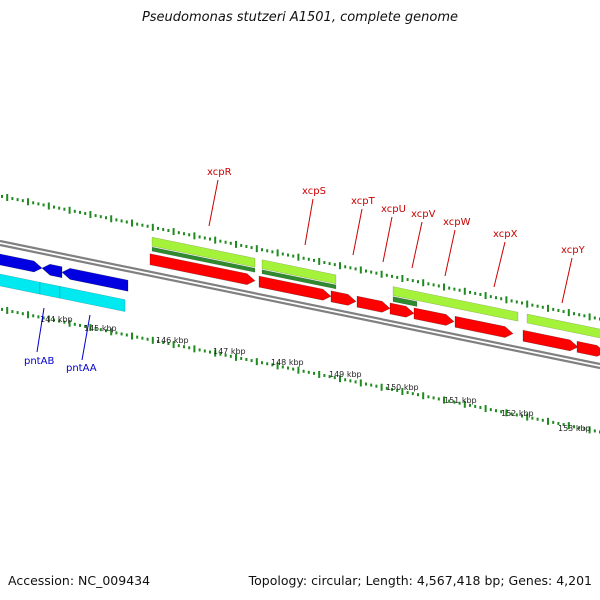 The height and width of the screenshot is (600, 600). Describe the element at coordinates (457, 222) in the screenshot. I see `gene-label-xcpw: xcpW` at that location.